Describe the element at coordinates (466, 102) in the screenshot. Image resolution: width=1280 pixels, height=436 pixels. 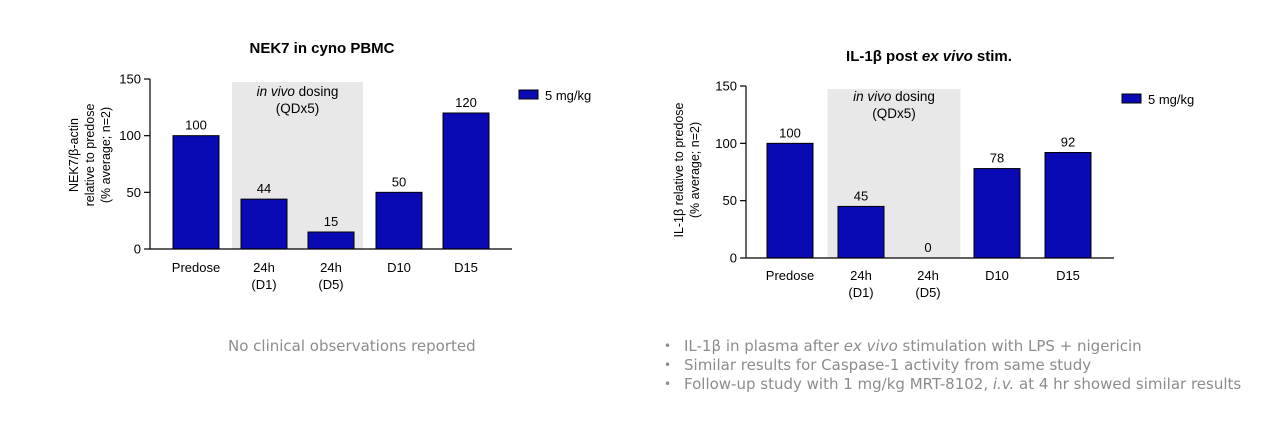
I see `bar-data-label: 120` at that location.